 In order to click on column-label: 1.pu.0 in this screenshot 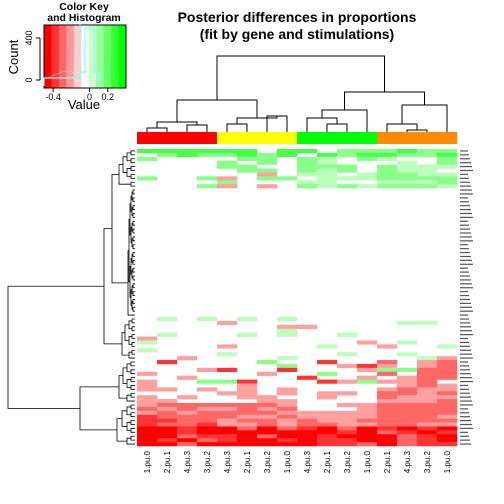, I will do `click(147, 461)`.